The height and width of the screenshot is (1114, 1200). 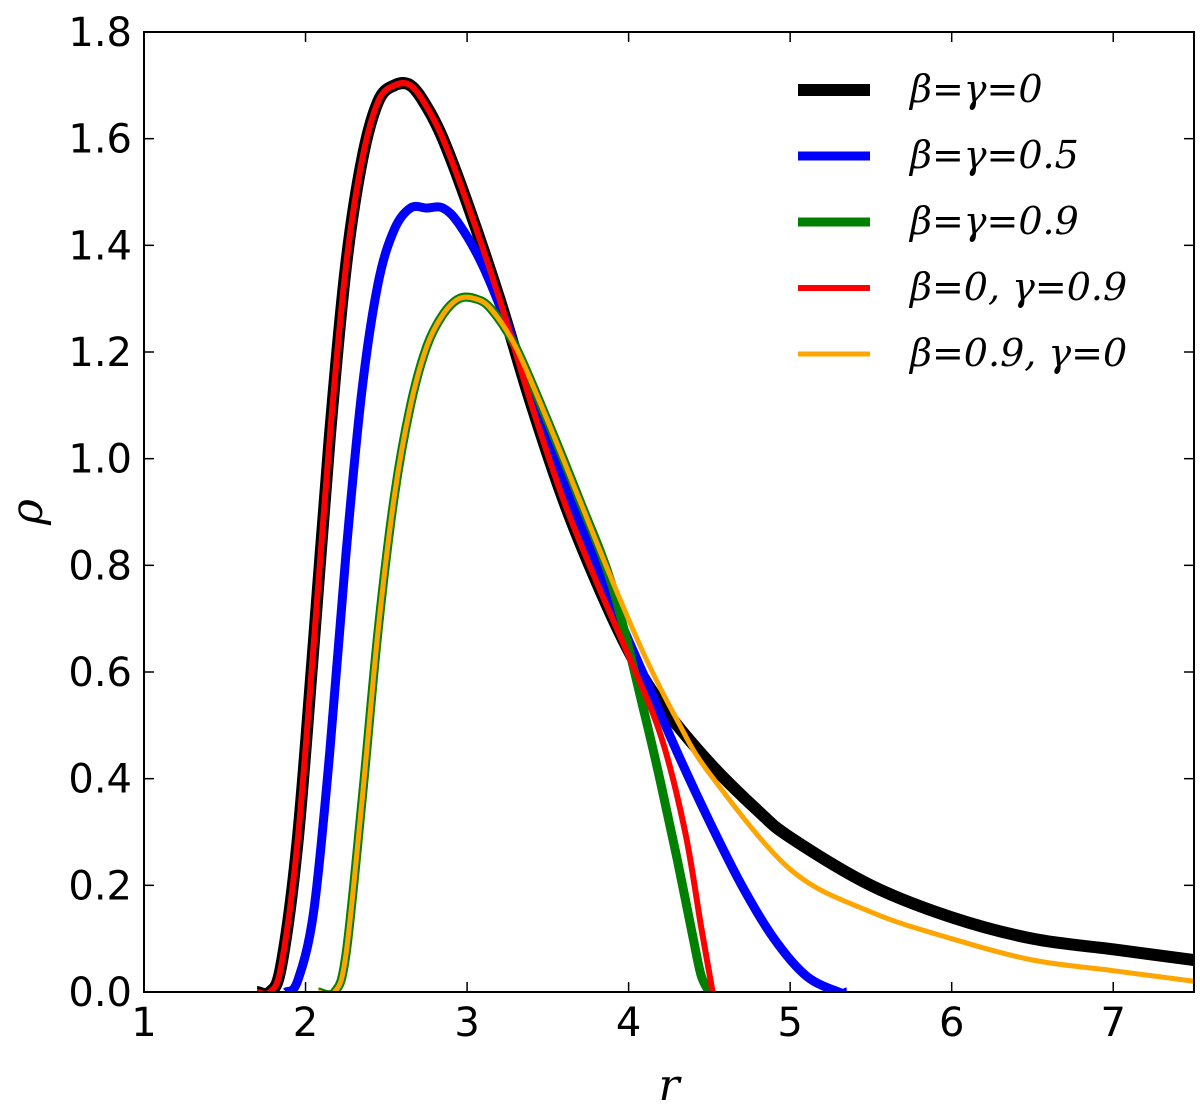 What do you see at coordinates (975, 89) in the screenshot?
I see `legend-label-1: β=γ=0` at bounding box center [975, 89].